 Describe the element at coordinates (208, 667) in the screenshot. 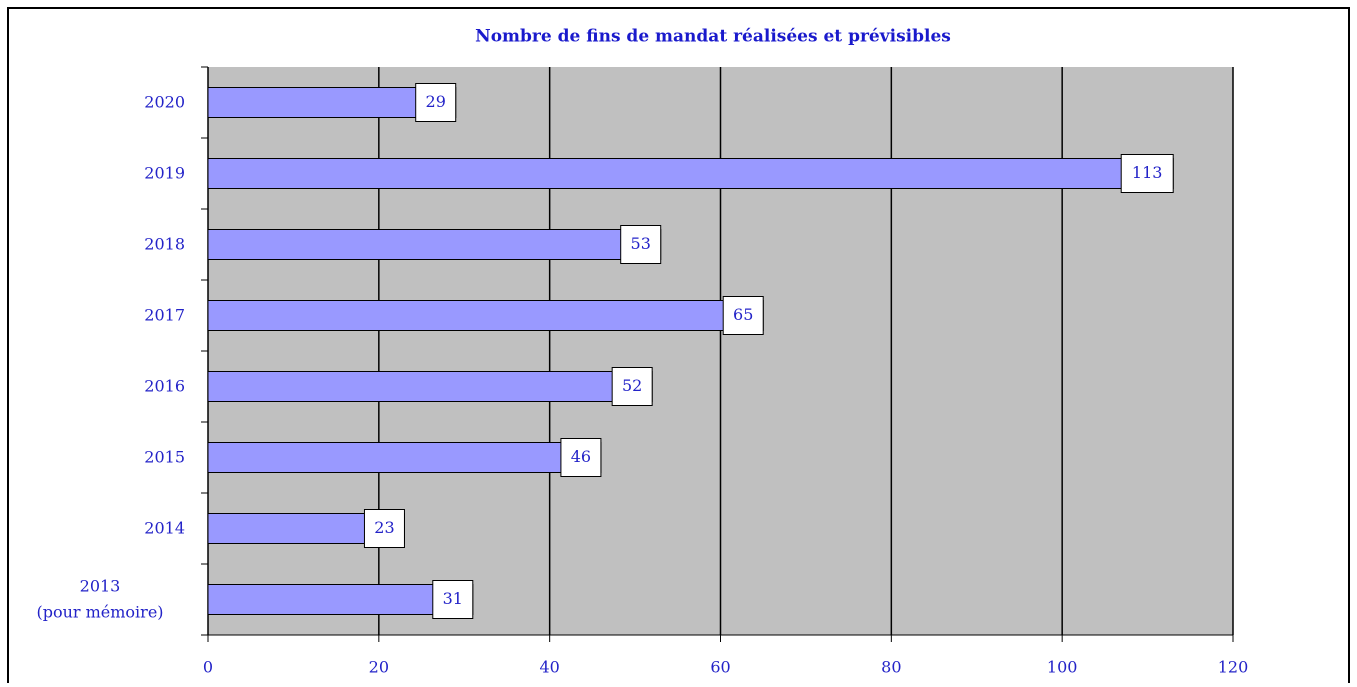

I see `x-tick-label: 0` at that location.